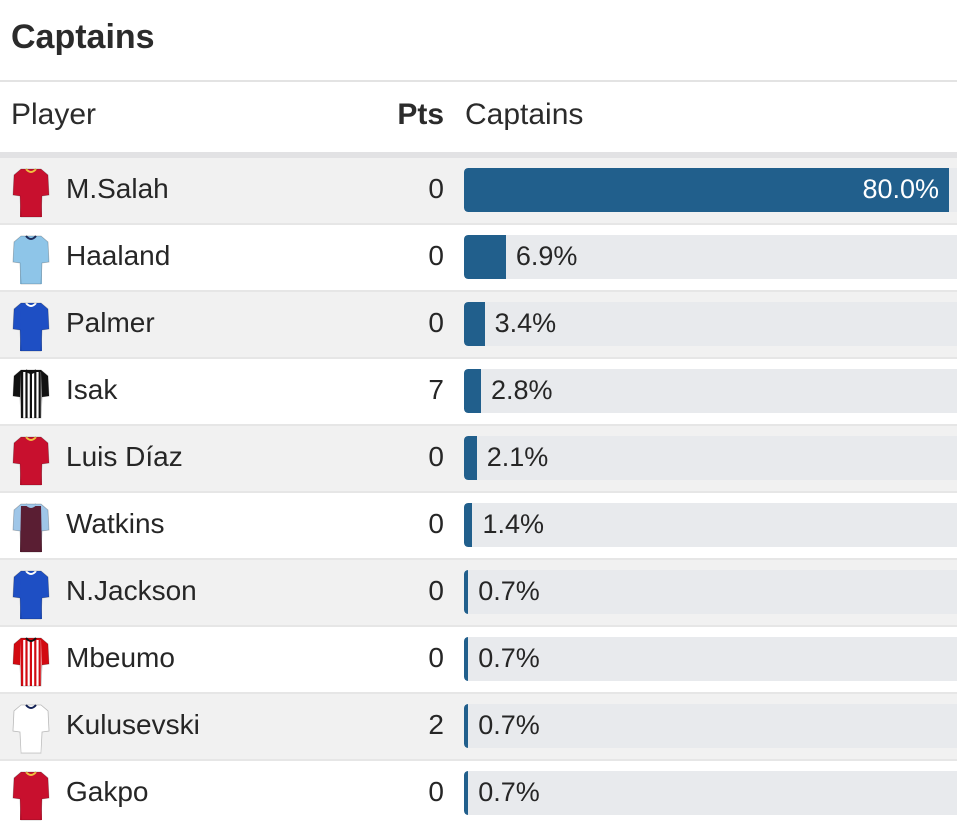  Describe the element at coordinates (478, 41) in the screenshot. I see `page-title: Captains` at that location.